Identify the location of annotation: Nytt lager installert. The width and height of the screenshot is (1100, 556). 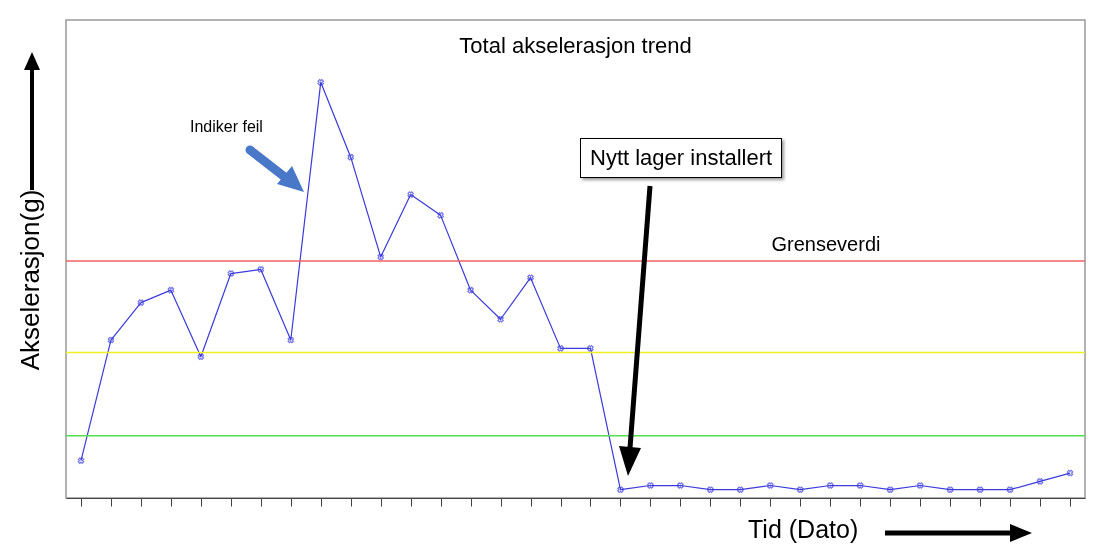
(681, 158).